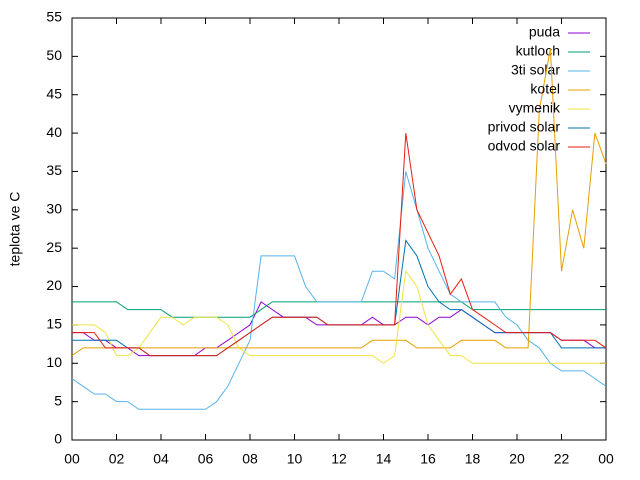  I want to click on y-tick-label: 25, so click(54, 247).